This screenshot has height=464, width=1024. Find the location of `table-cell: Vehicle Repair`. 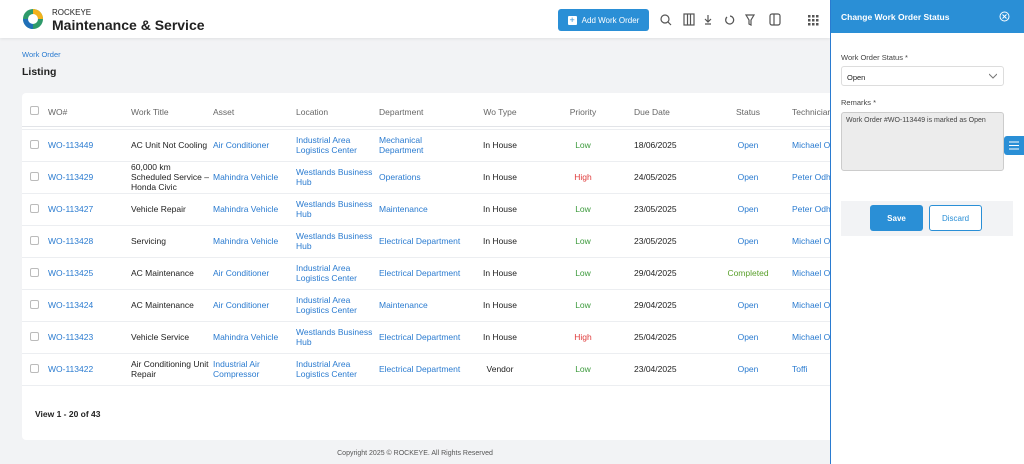

table-cell: Vehicle Repair is located at coordinates (158, 209).